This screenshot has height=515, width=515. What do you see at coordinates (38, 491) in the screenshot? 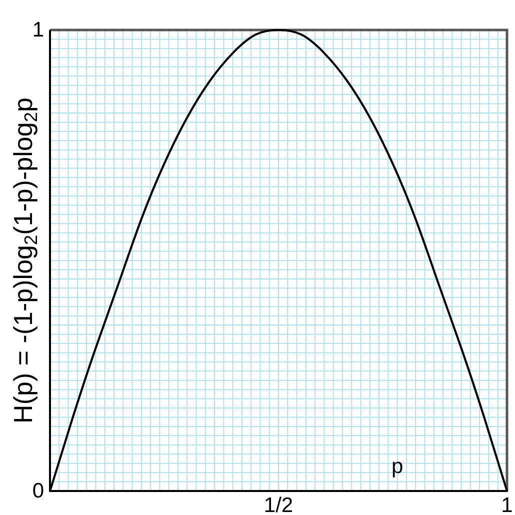
I see `y-tick-label: 0` at bounding box center [38, 491].